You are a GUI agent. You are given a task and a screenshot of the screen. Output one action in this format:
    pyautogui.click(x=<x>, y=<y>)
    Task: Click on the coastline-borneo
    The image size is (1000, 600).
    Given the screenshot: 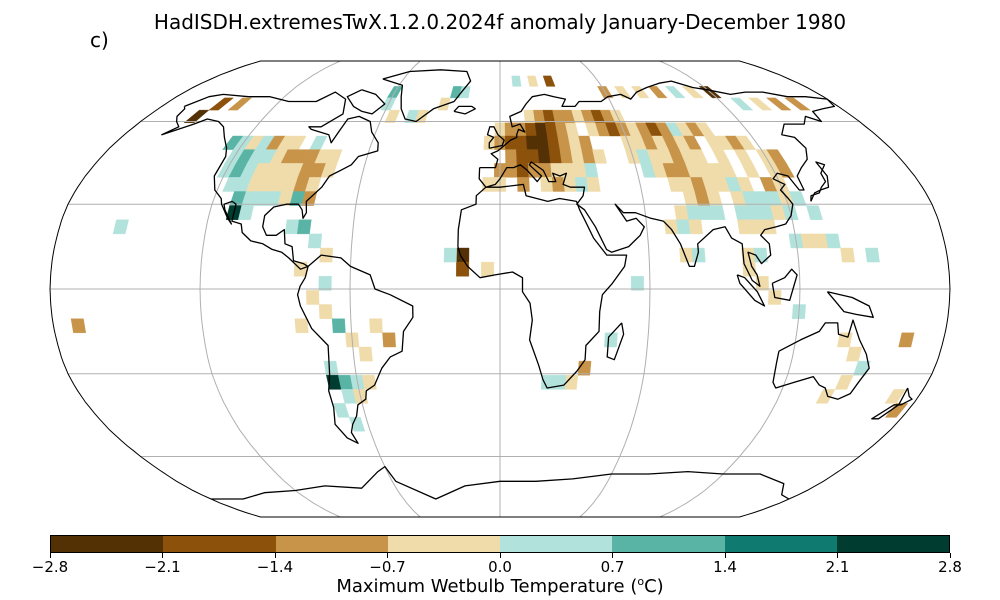 What is the action you would take?
    pyautogui.click(x=784, y=284)
    